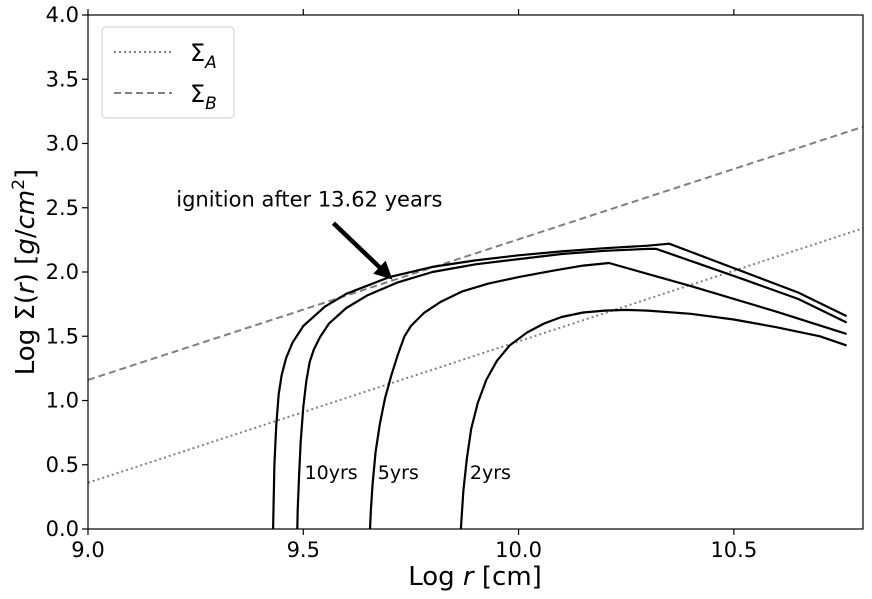 The width and height of the screenshot is (872, 599). Describe the element at coordinates (331, 473) in the screenshot. I see `curve-label-10yrs: 10yrs` at that location.